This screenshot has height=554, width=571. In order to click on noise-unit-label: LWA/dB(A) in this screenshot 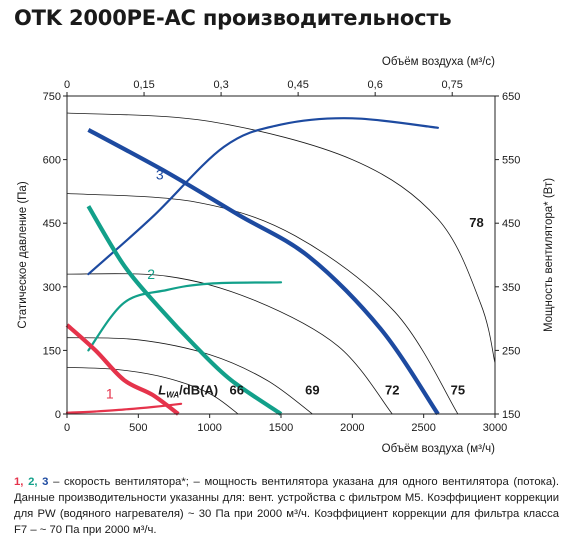, I will do `click(188, 391)`.